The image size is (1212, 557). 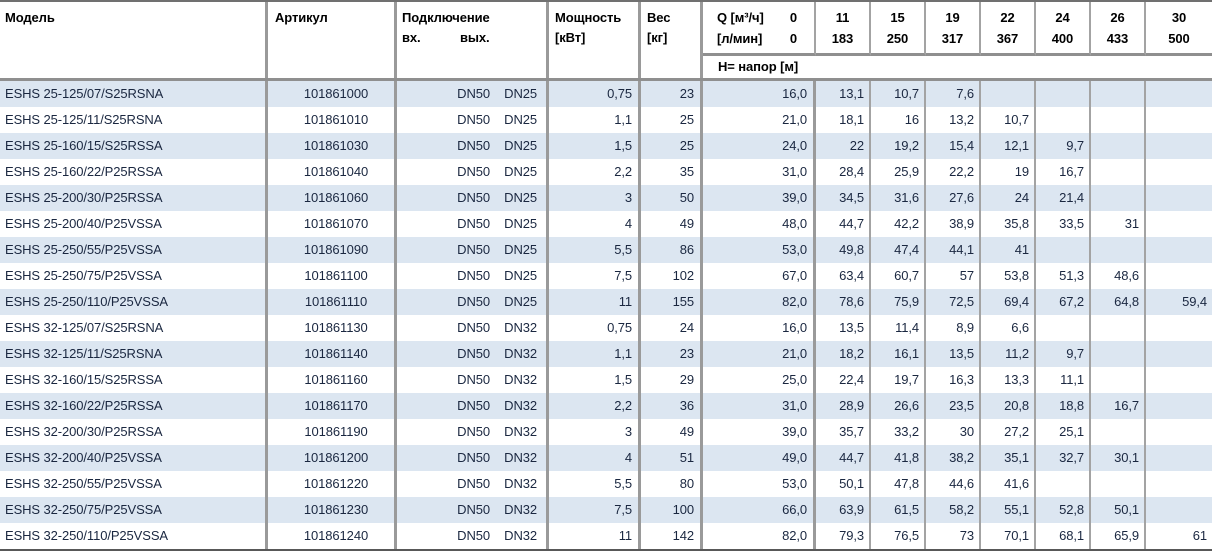 What do you see at coordinates (759, 354) in the screenshot?
I see `head-value-cell: 21,0` at bounding box center [759, 354].